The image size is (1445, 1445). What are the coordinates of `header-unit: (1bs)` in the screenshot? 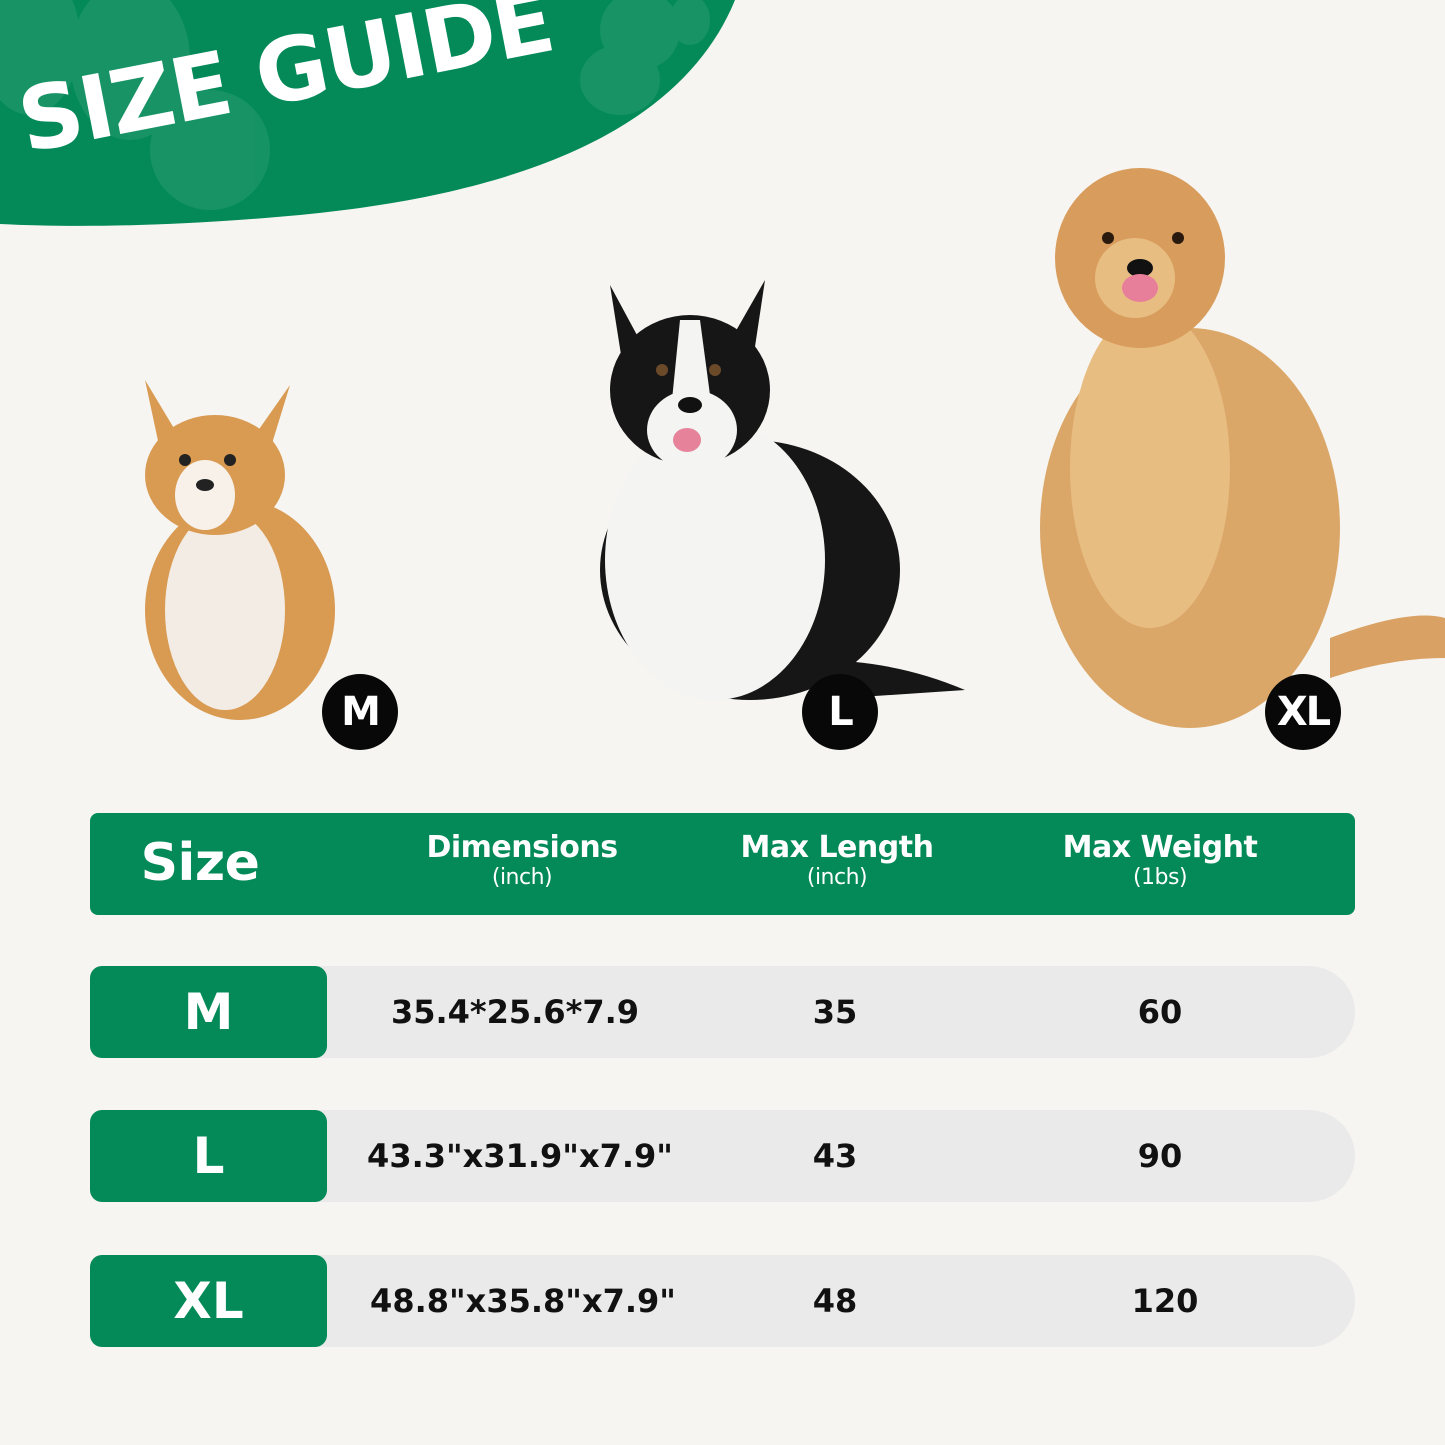 It's located at (1160, 877).